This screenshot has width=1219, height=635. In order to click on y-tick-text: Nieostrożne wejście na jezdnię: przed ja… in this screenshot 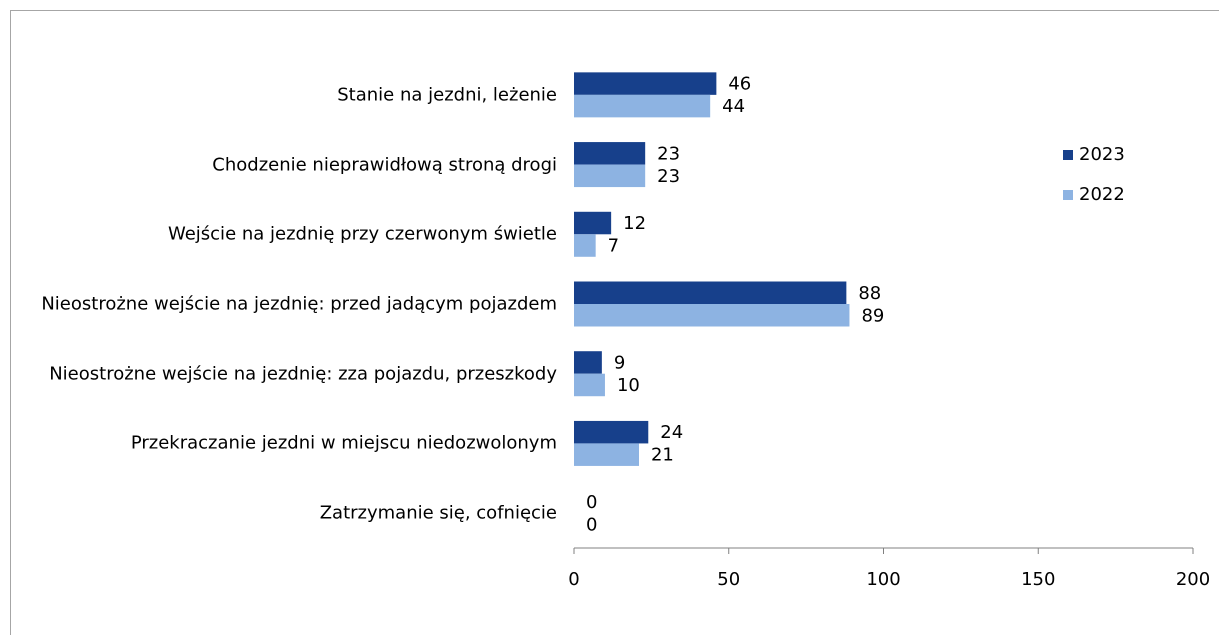, I will do `click(299, 304)`.